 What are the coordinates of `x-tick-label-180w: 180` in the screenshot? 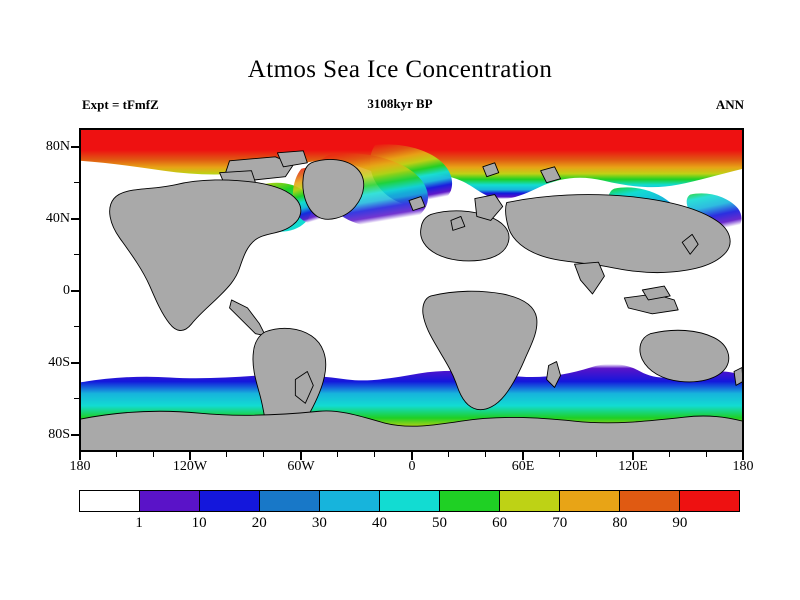 It's located at (80, 466).